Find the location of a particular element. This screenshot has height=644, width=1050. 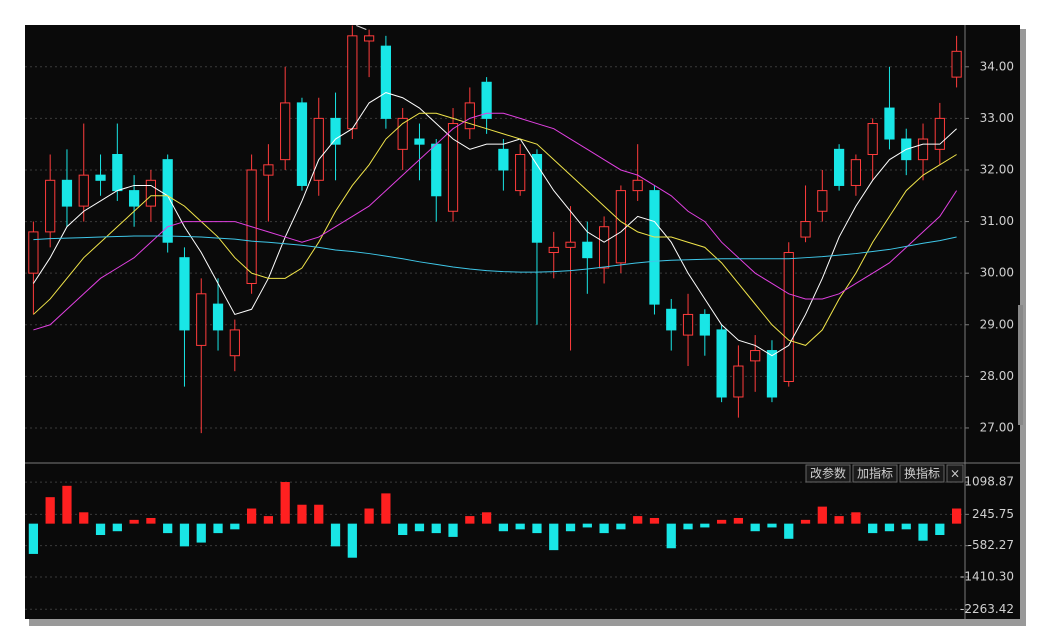

toolbar-button-label: × is located at coordinates (955, 474).